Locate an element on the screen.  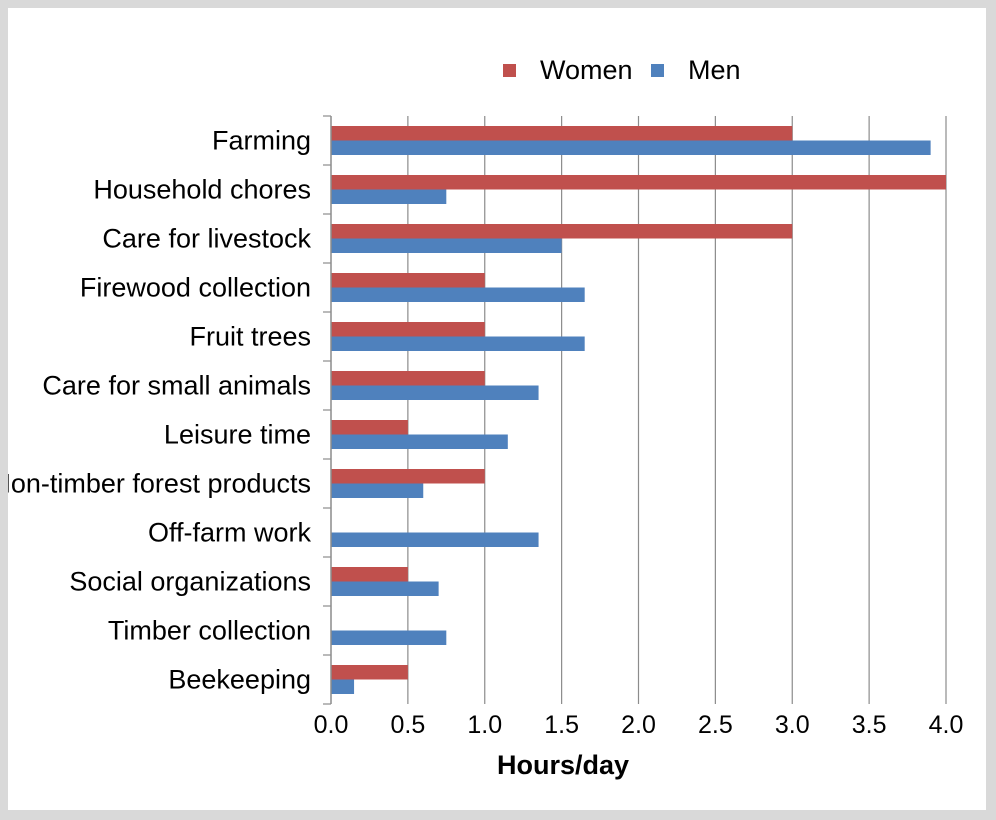
category-label: Leisure time is located at coordinates (237, 435).